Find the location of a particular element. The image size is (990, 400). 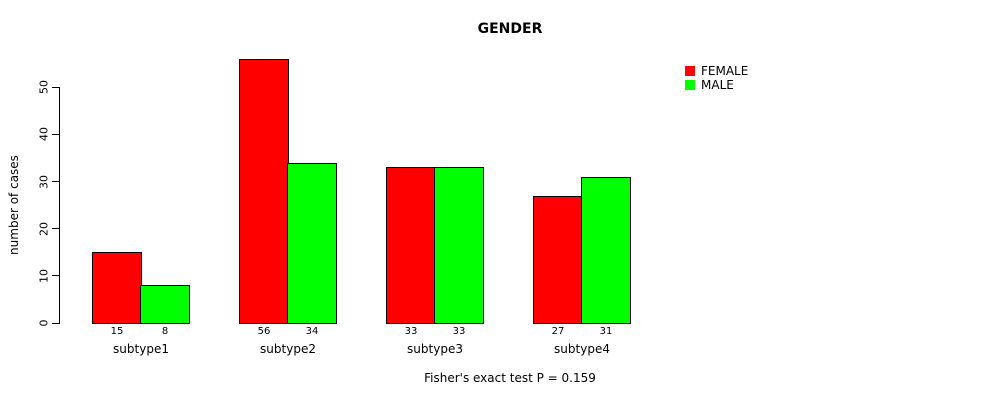

caption: Fisher's exact test P = 0.159 is located at coordinates (510, 378).